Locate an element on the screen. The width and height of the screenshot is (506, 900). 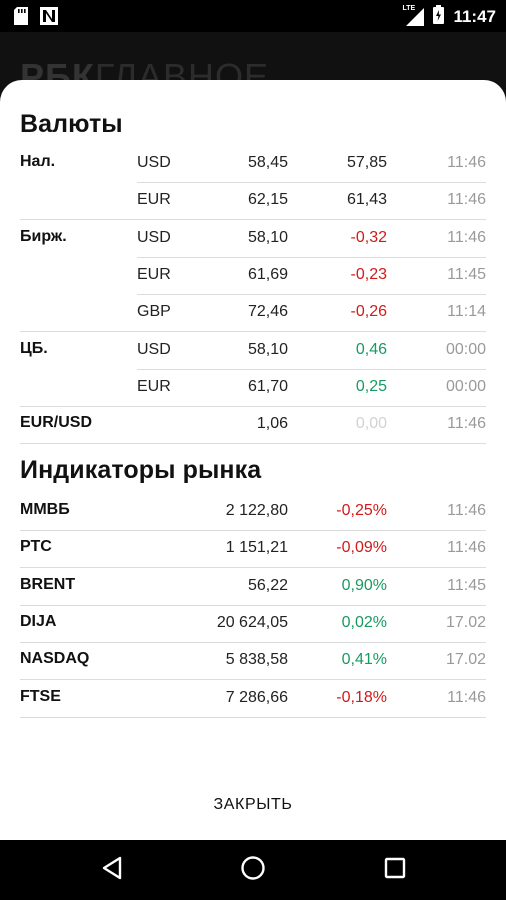
home-button is located at coordinates (253, 870).